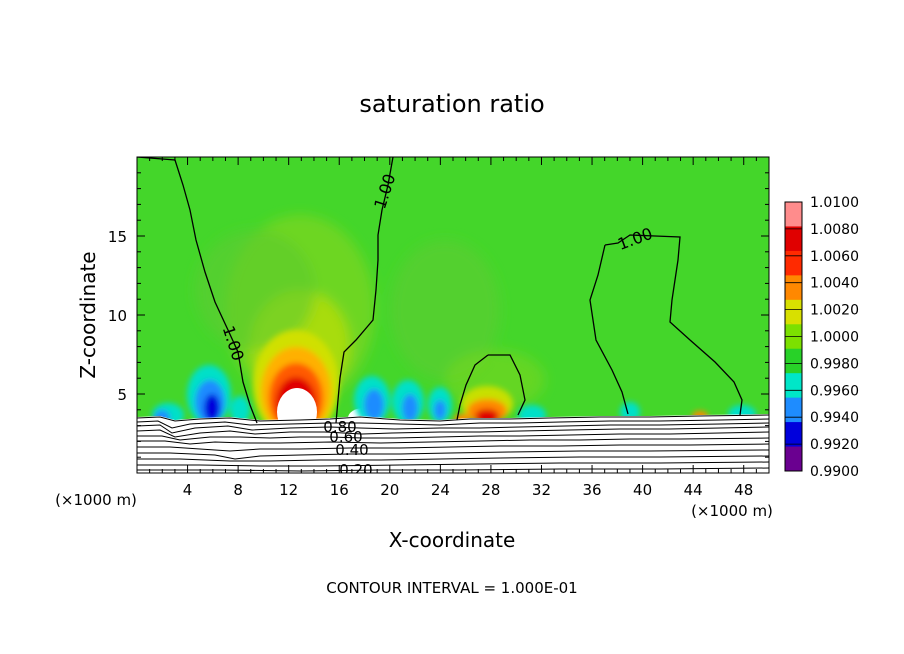  I want to click on x-tick-label: 40, so click(642, 490).